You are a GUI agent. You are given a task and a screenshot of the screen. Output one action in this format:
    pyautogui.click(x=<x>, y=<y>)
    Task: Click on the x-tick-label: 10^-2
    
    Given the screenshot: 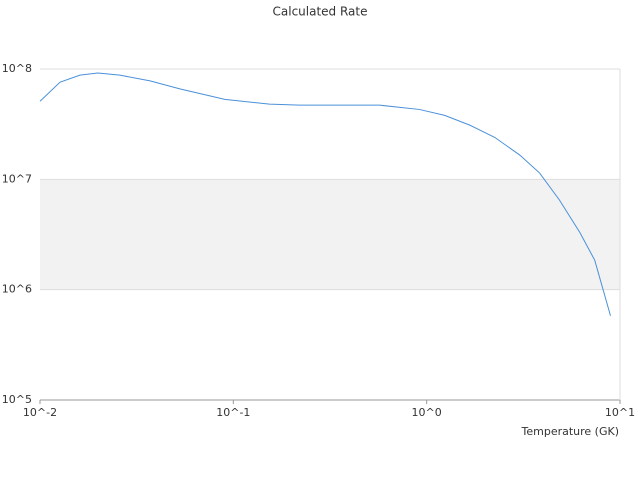 What is the action you would take?
    pyautogui.click(x=40, y=412)
    